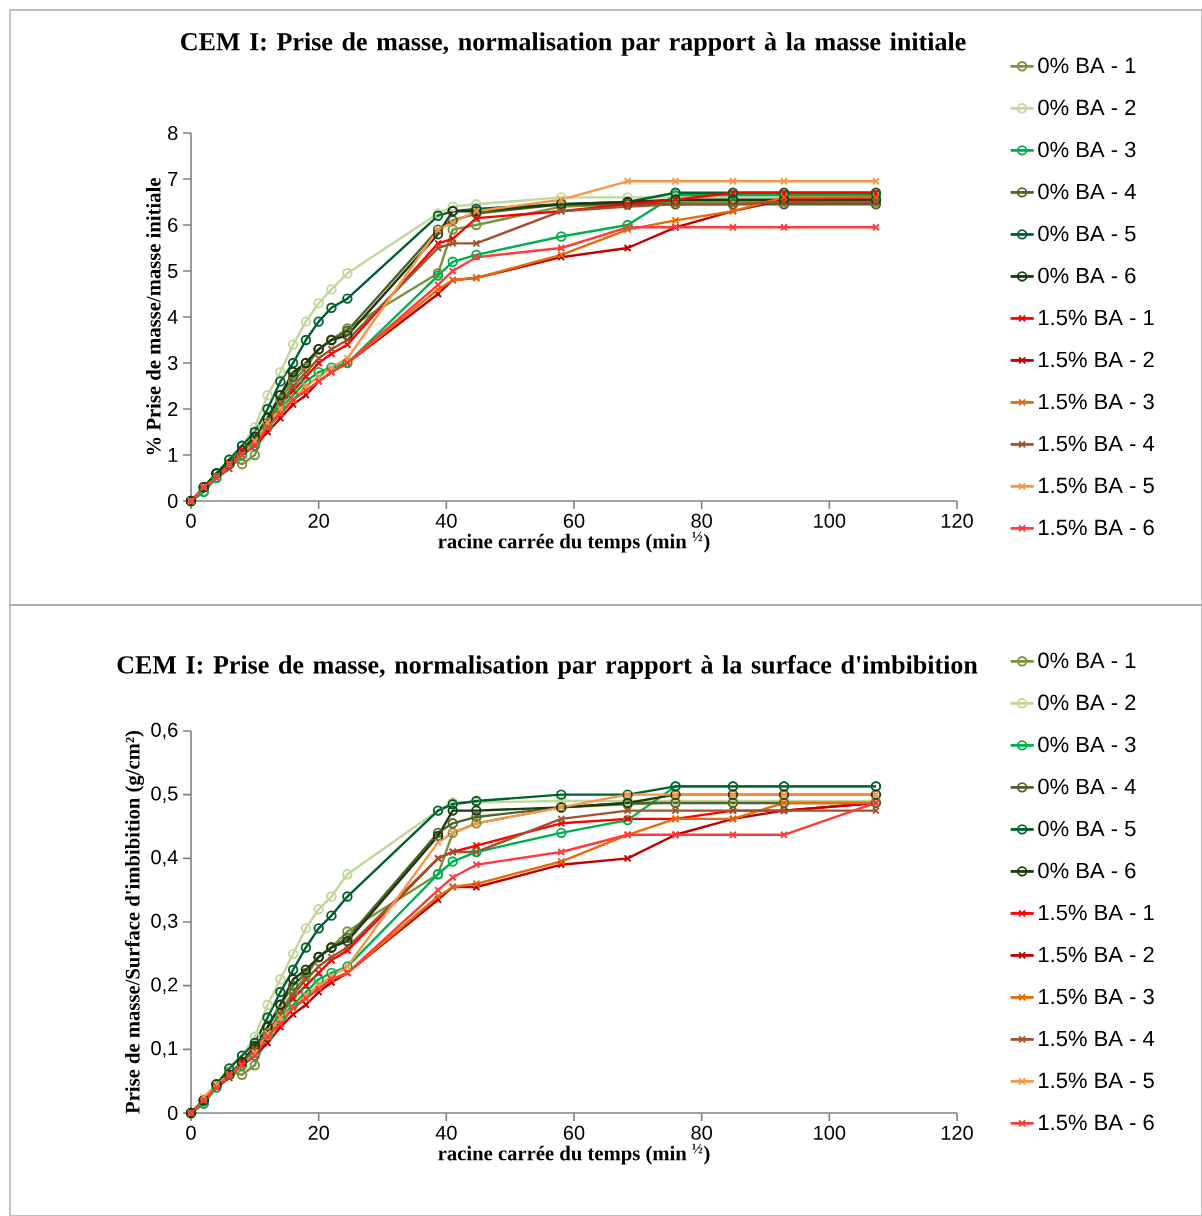 Image resolution: width=1202 pixels, height=1216 pixels. I want to click on y-tick-label: 6, so click(173, 225).